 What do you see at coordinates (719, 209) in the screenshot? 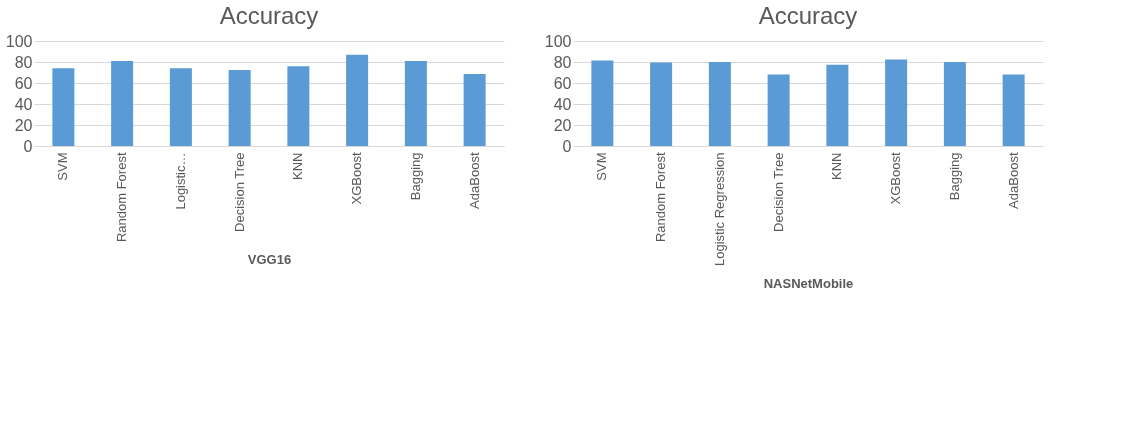
I see `x-tick-label: Logistic Regression` at bounding box center [719, 209].